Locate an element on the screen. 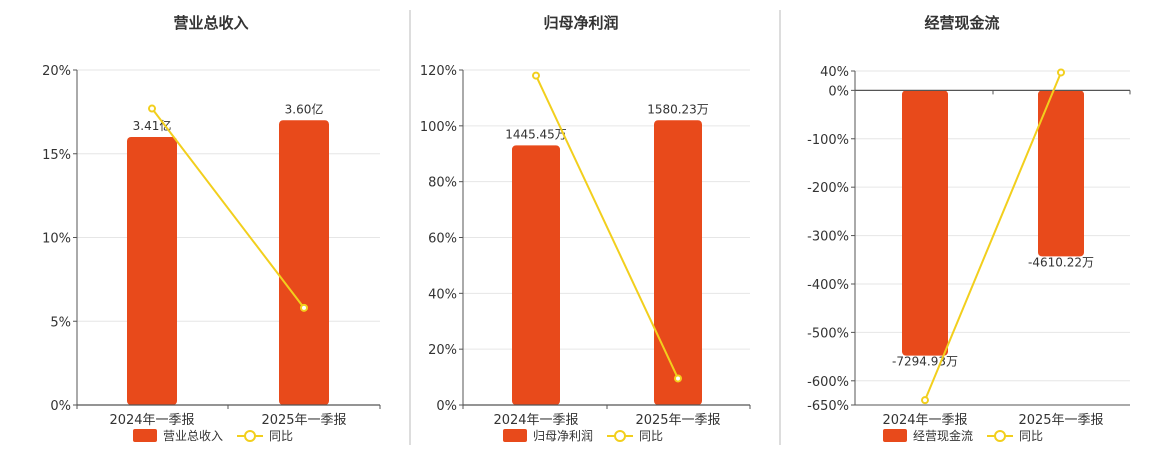 This screenshot has height=454, width=1160. y-tick-label: 5% is located at coordinates (60, 322).